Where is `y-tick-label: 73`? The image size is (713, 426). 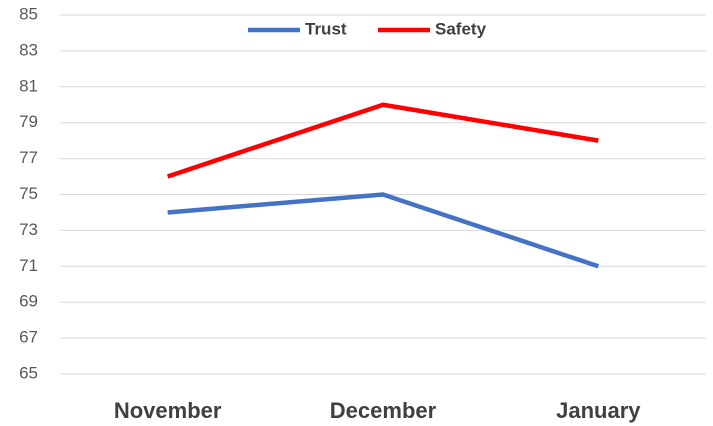
y-tick-label: 73 is located at coordinates (28, 229).